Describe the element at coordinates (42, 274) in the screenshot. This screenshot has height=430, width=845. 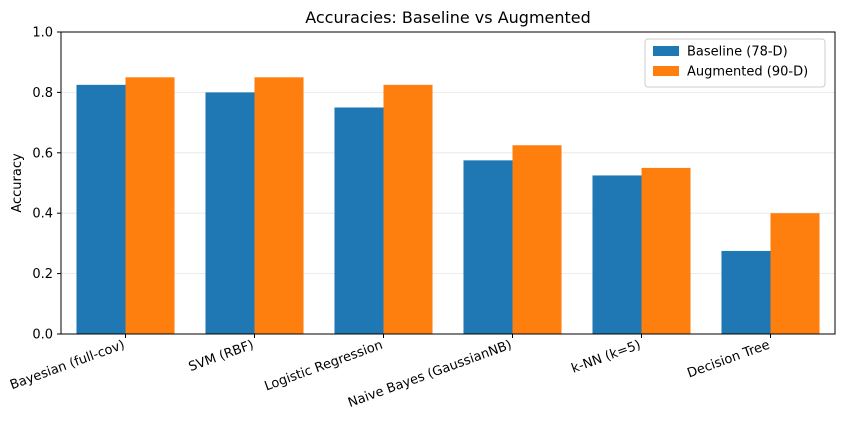
I see `y-tick-label: 0.2` at that location.